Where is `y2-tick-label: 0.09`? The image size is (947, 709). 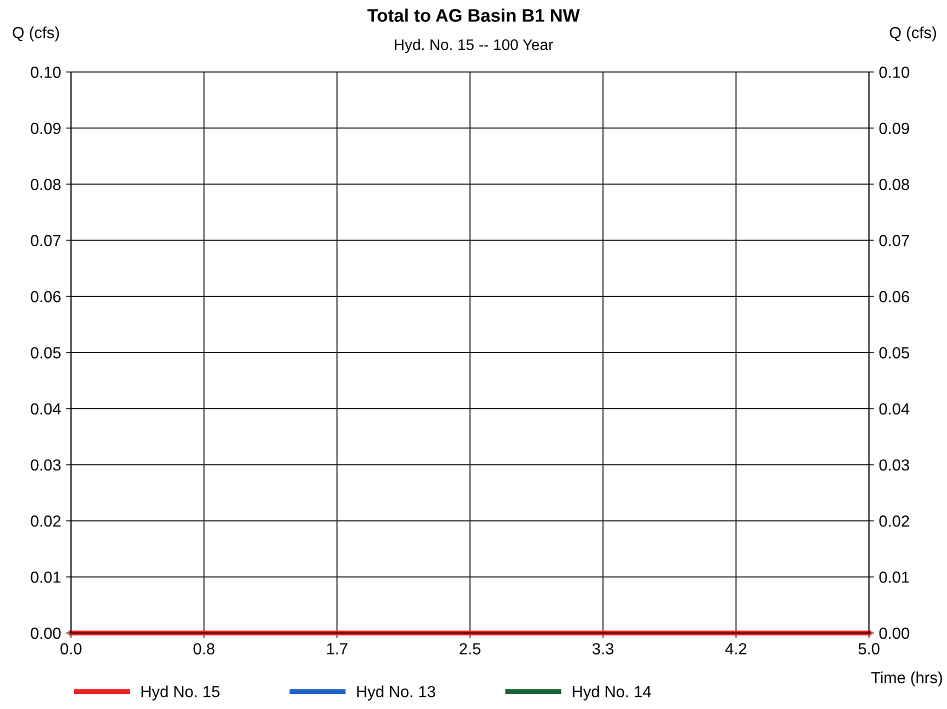 y2-tick-label: 0.09 is located at coordinates (894, 128).